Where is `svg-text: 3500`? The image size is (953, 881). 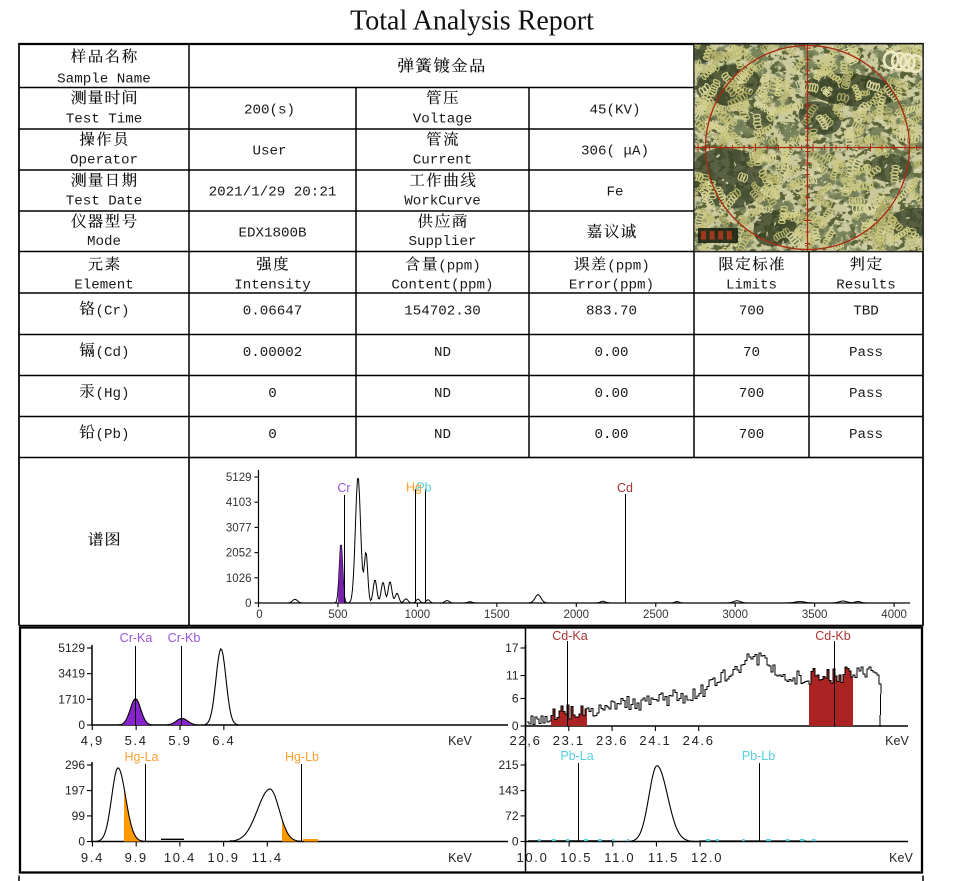 svg-text: 3500 is located at coordinates (815, 615).